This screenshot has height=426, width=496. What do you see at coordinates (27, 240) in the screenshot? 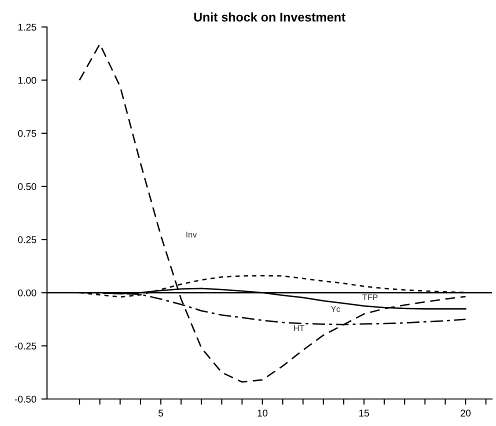
I see `y-tick-label: 0.25` at bounding box center [27, 240].